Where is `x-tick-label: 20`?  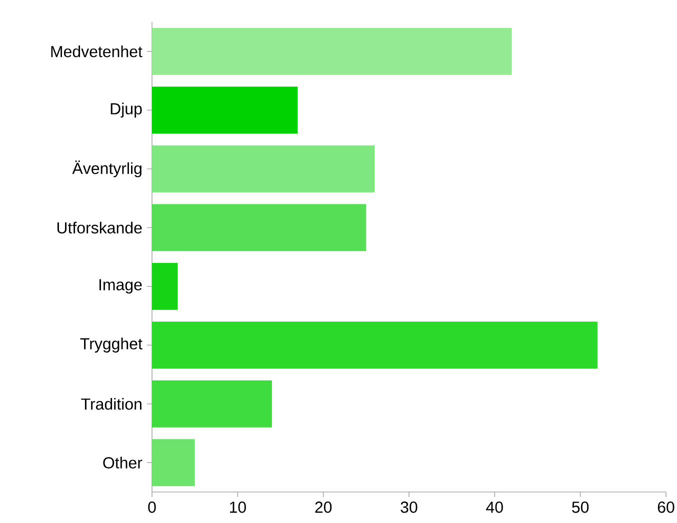
x-tick-label: 20 is located at coordinates (323, 507).